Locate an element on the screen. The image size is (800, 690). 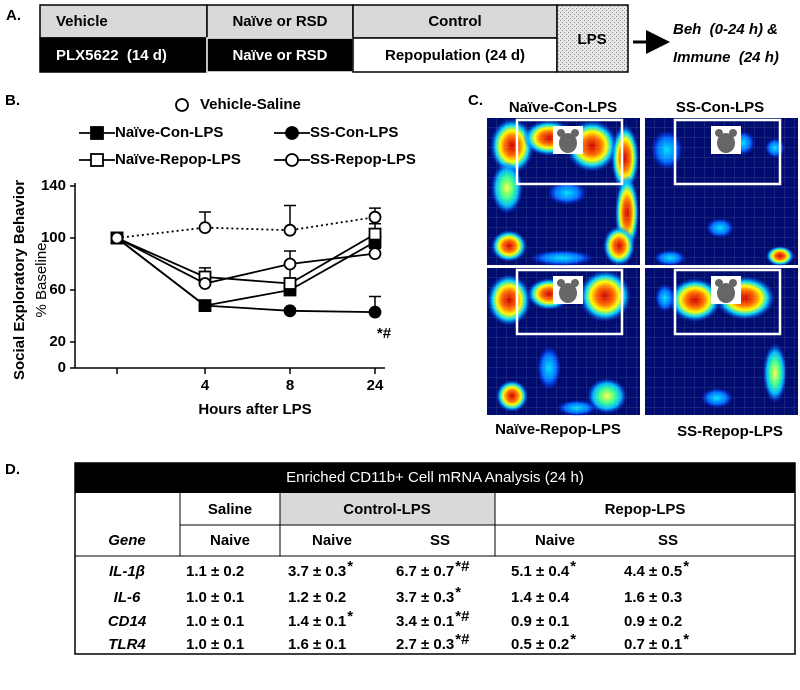
box-label: LPS is located at coordinates (591, 39).